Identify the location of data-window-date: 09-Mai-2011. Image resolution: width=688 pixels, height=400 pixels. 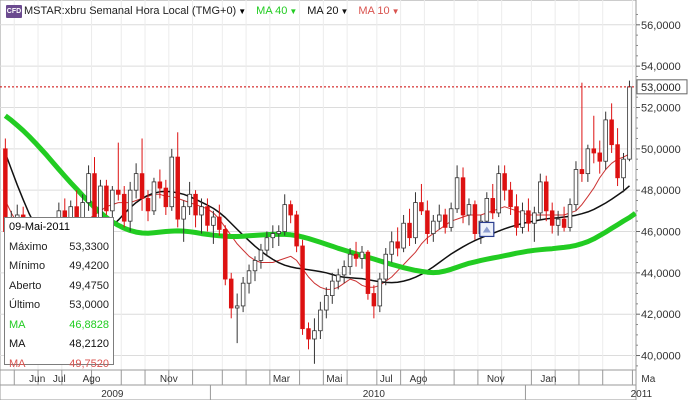
(39, 227).